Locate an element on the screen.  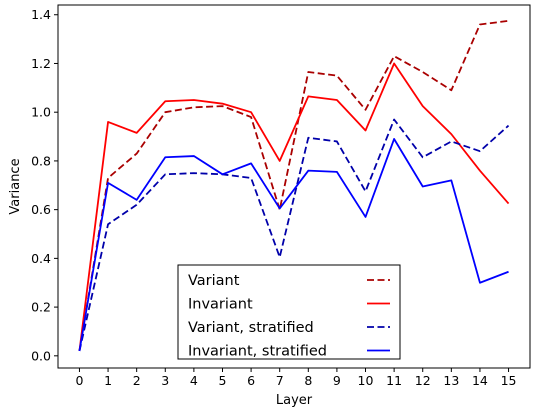
x-tick-label: 15 is located at coordinates (509, 380).